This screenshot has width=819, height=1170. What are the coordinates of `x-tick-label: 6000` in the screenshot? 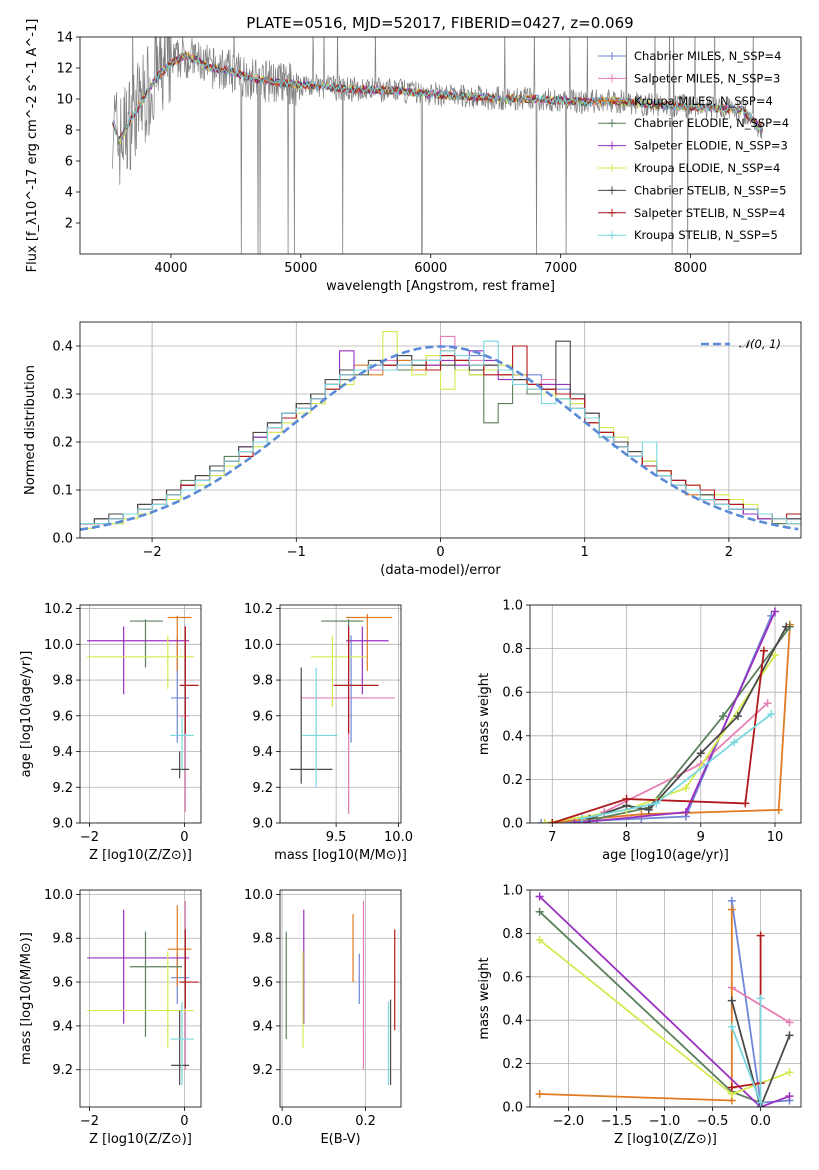 It's located at (430, 268).